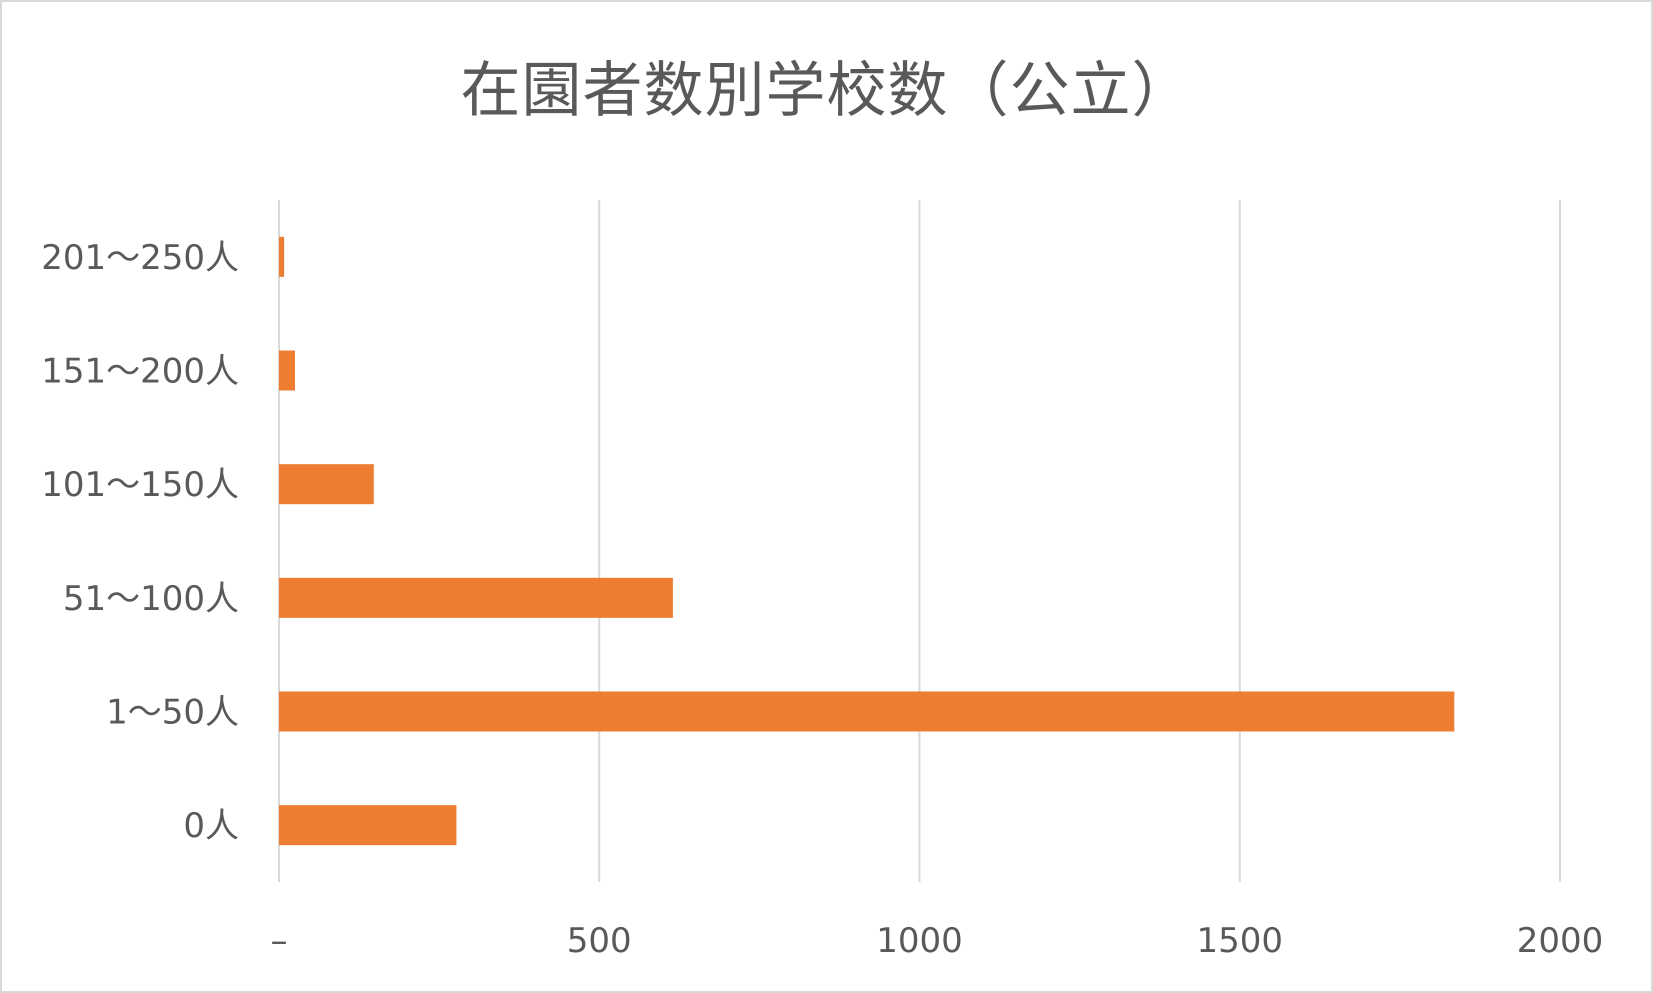 The image size is (1653, 993). What do you see at coordinates (151, 599) in the screenshot?
I see `category-label: 51～100人` at bounding box center [151, 599].